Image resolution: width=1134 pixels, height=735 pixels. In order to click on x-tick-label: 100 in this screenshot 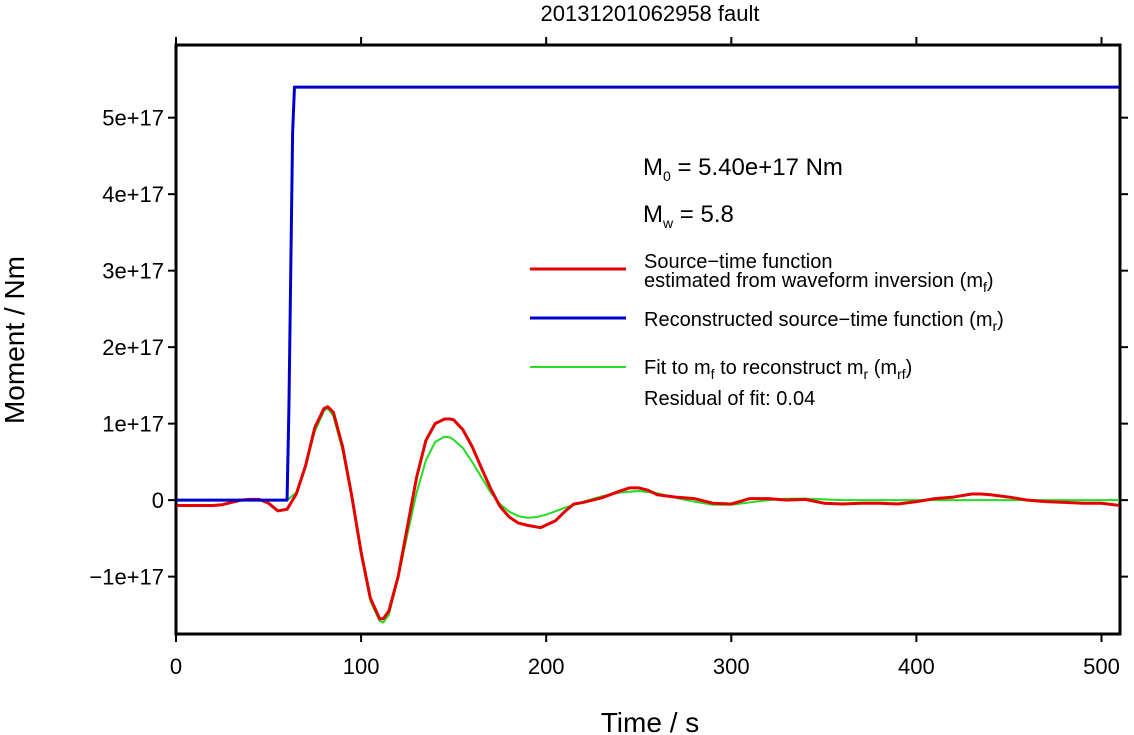, I will do `click(361, 666)`.